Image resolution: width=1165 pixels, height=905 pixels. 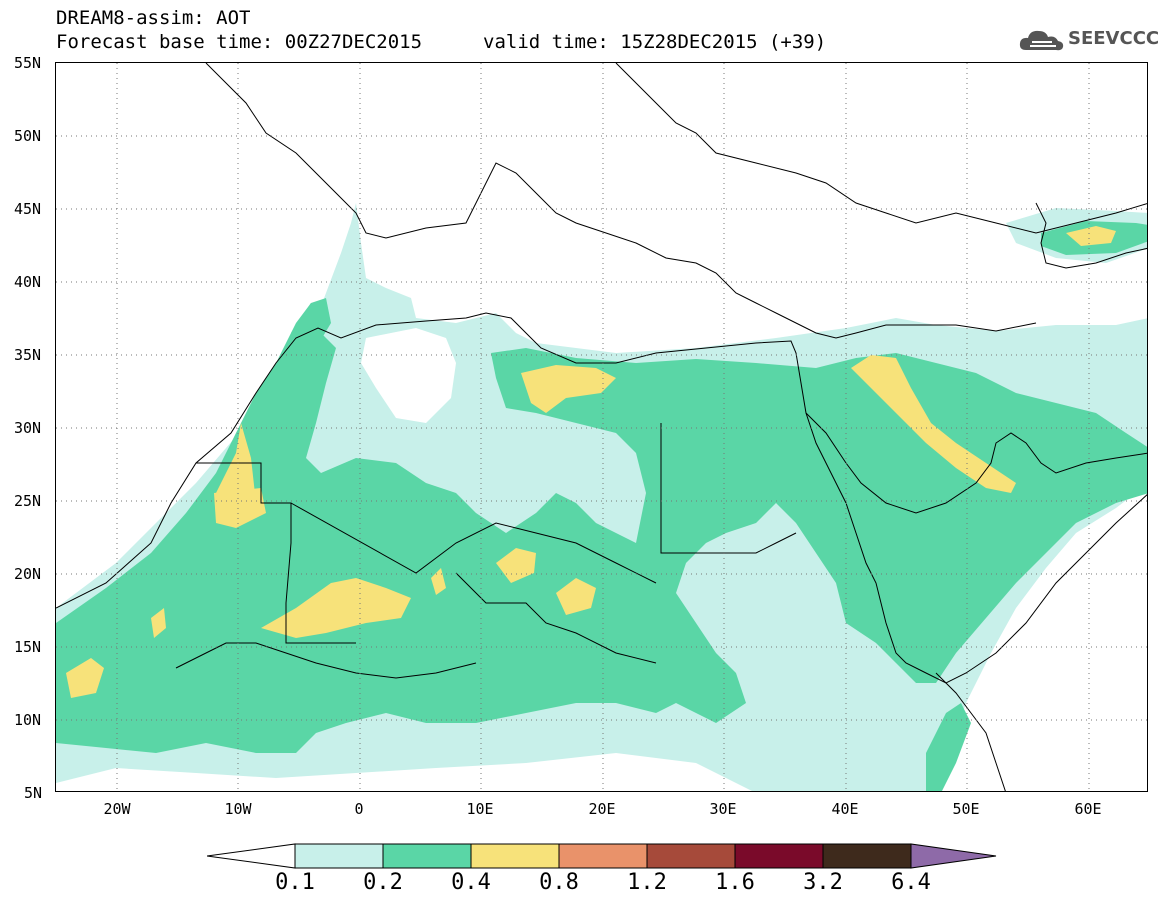 I want to click on colorbar-swatch-0.4-0.8, so click(x=515, y=856).